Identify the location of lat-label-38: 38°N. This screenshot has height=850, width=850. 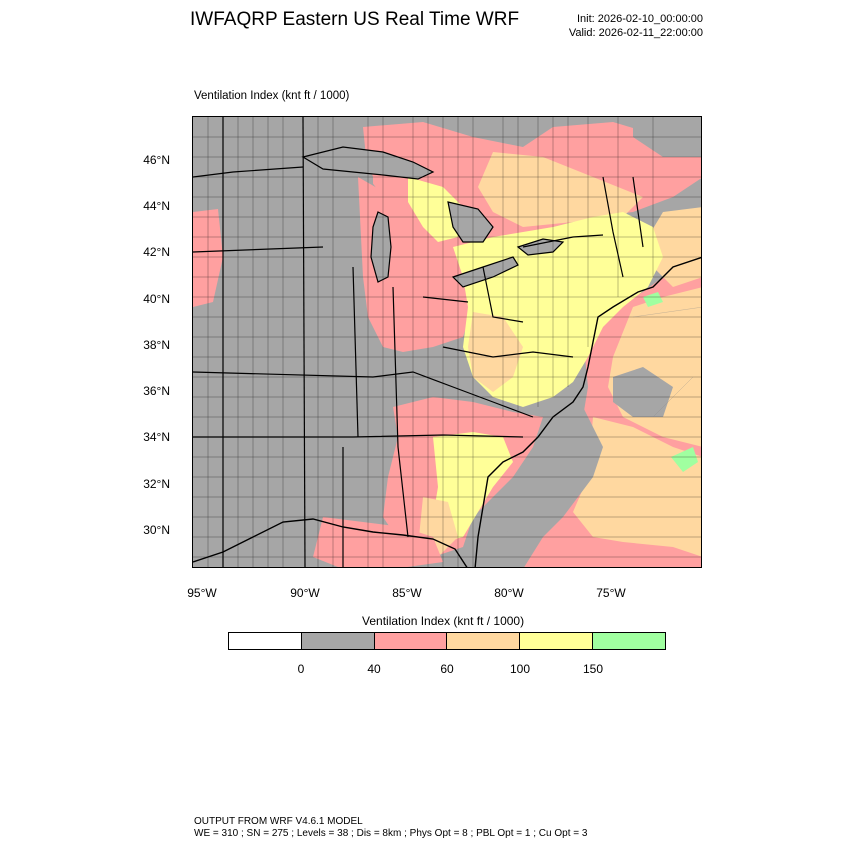
(156, 345).